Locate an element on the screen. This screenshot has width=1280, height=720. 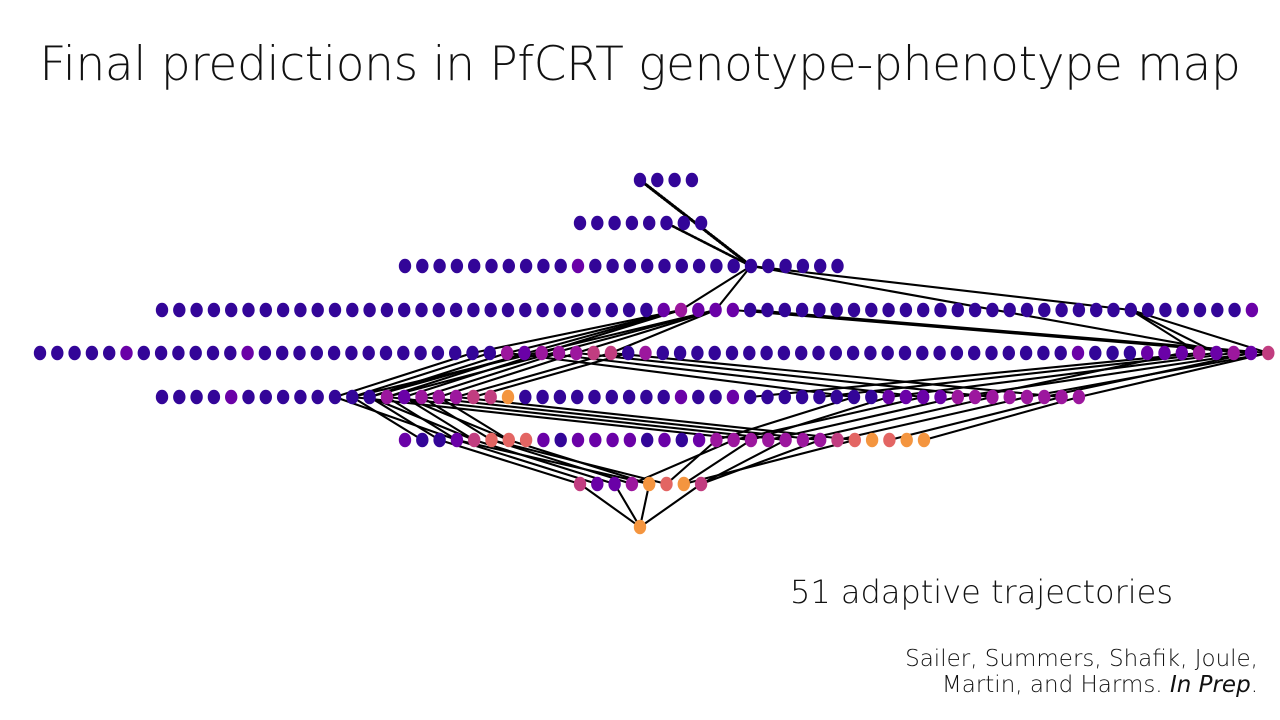
citation-period: . is located at coordinates (1254, 685).